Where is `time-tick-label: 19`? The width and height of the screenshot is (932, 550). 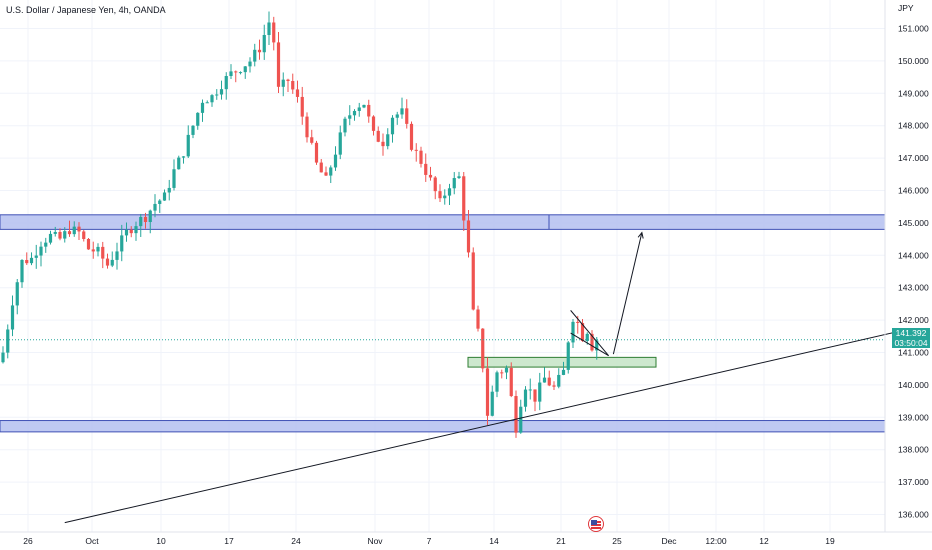
time-tick-label: 19 is located at coordinates (830, 541).